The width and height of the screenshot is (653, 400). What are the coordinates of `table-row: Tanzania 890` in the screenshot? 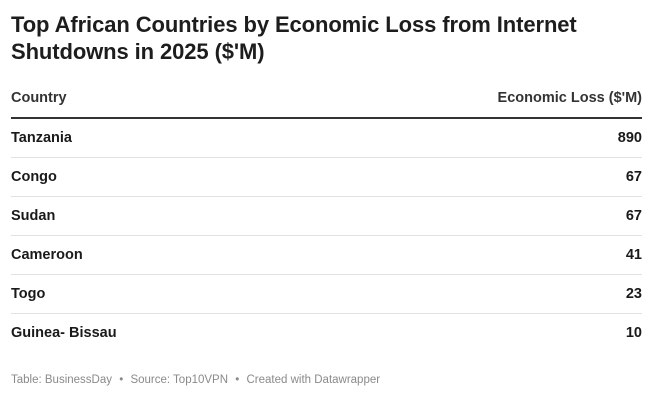 It's located at (326, 138).